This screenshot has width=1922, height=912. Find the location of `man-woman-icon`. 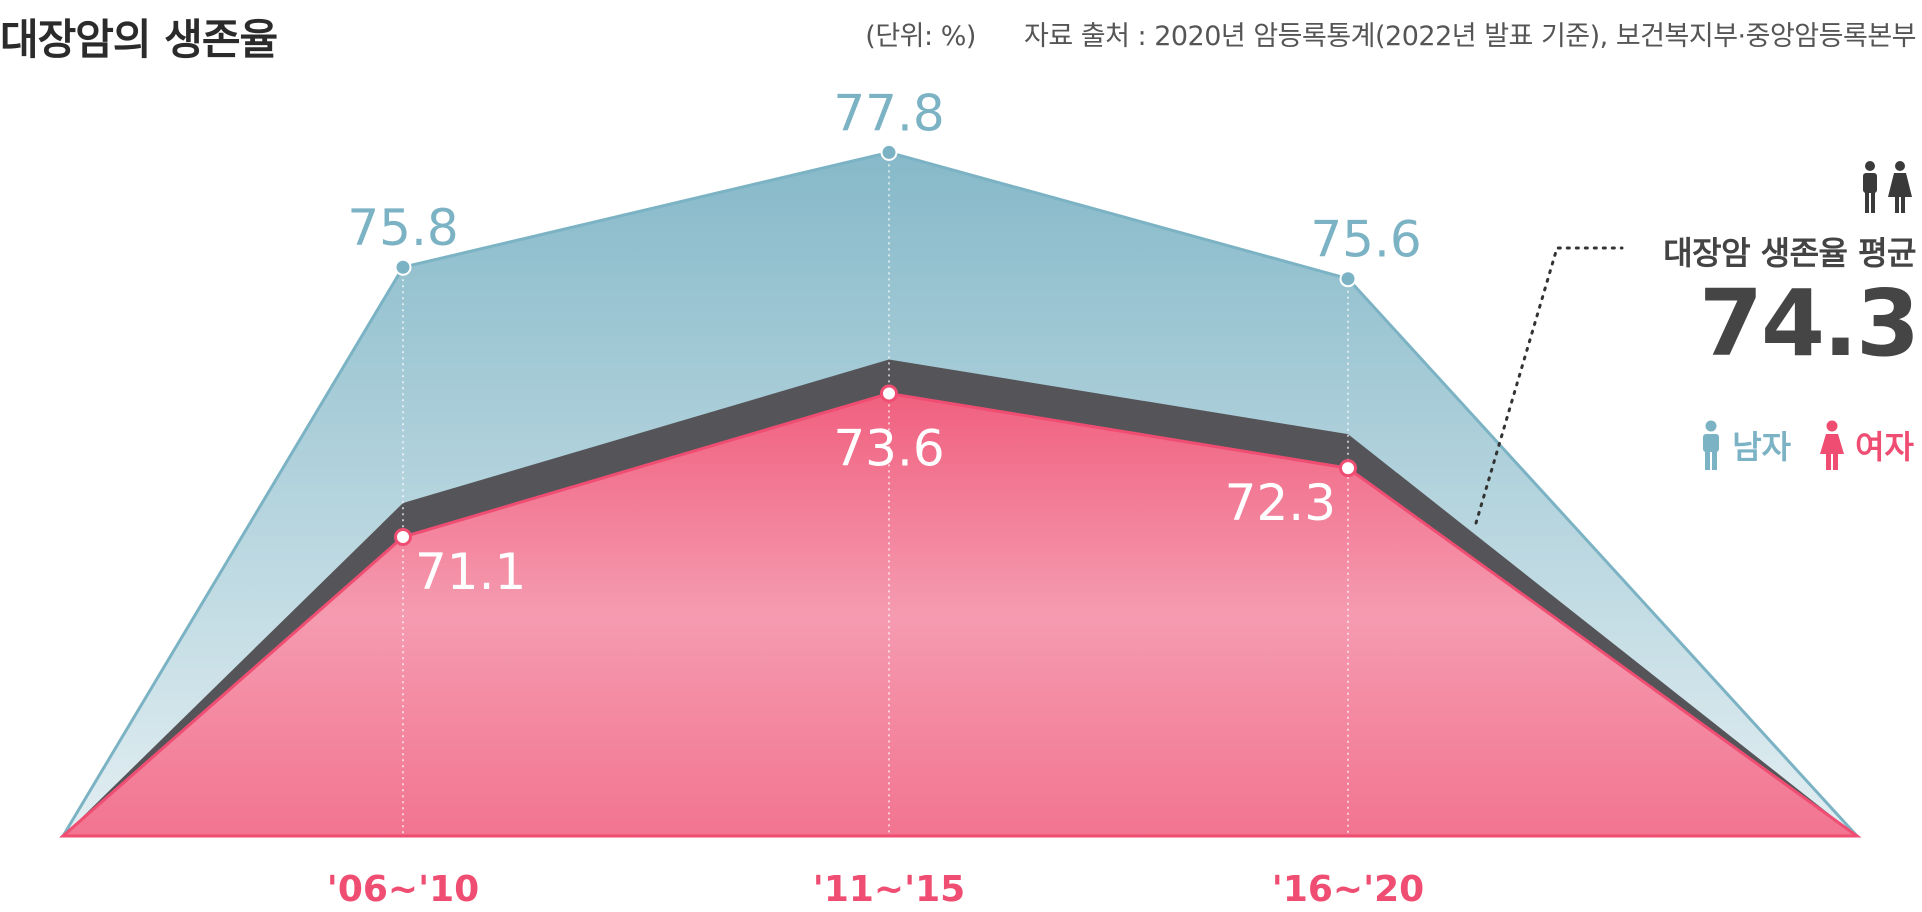

man-woman-icon is located at coordinates (1887, 187).